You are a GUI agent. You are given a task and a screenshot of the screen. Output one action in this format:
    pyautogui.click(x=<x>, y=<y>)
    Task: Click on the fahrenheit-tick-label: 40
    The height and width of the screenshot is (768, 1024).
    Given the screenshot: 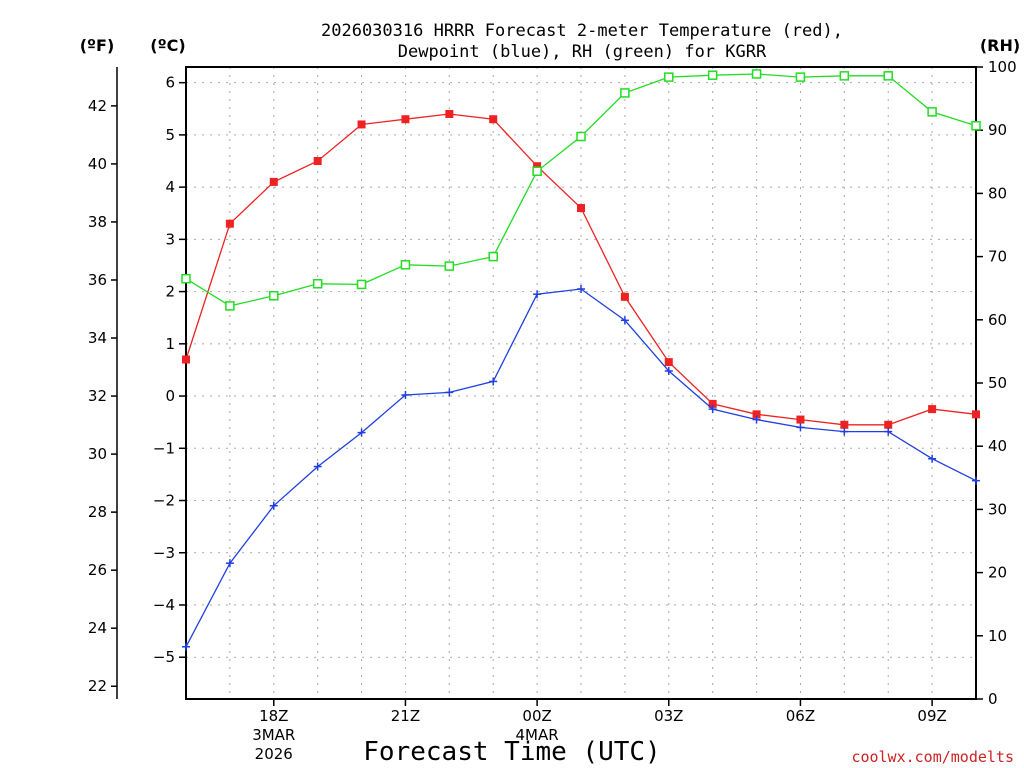 What is the action you would take?
    pyautogui.click(x=97, y=164)
    